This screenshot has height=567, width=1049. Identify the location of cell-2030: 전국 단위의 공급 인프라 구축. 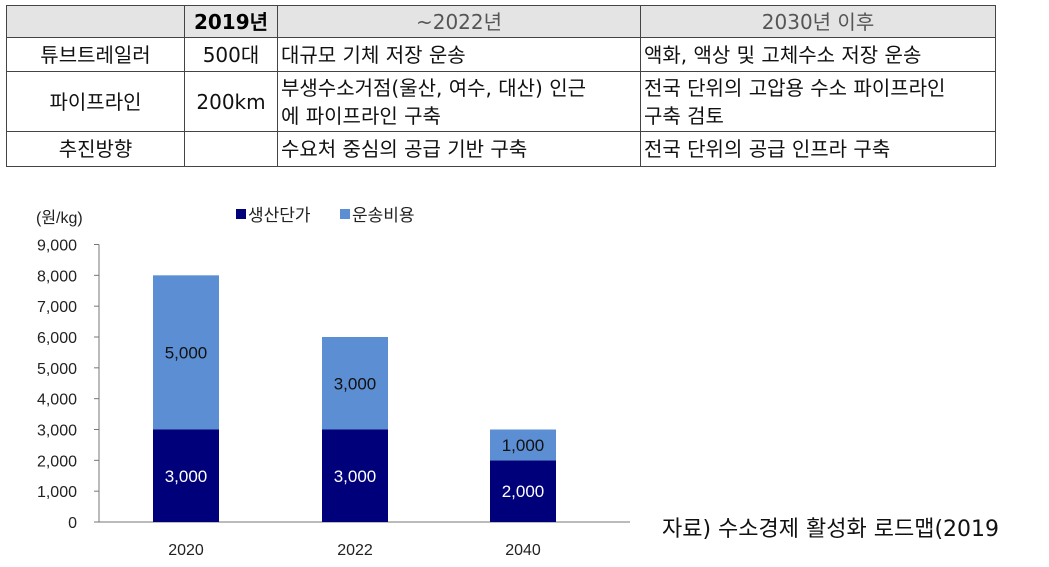
(818, 149).